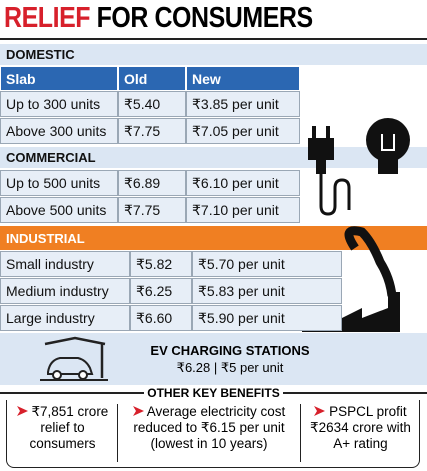  Describe the element at coordinates (213, 54) in the screenshot. I see `section-label: DOMESTIC` at that location.